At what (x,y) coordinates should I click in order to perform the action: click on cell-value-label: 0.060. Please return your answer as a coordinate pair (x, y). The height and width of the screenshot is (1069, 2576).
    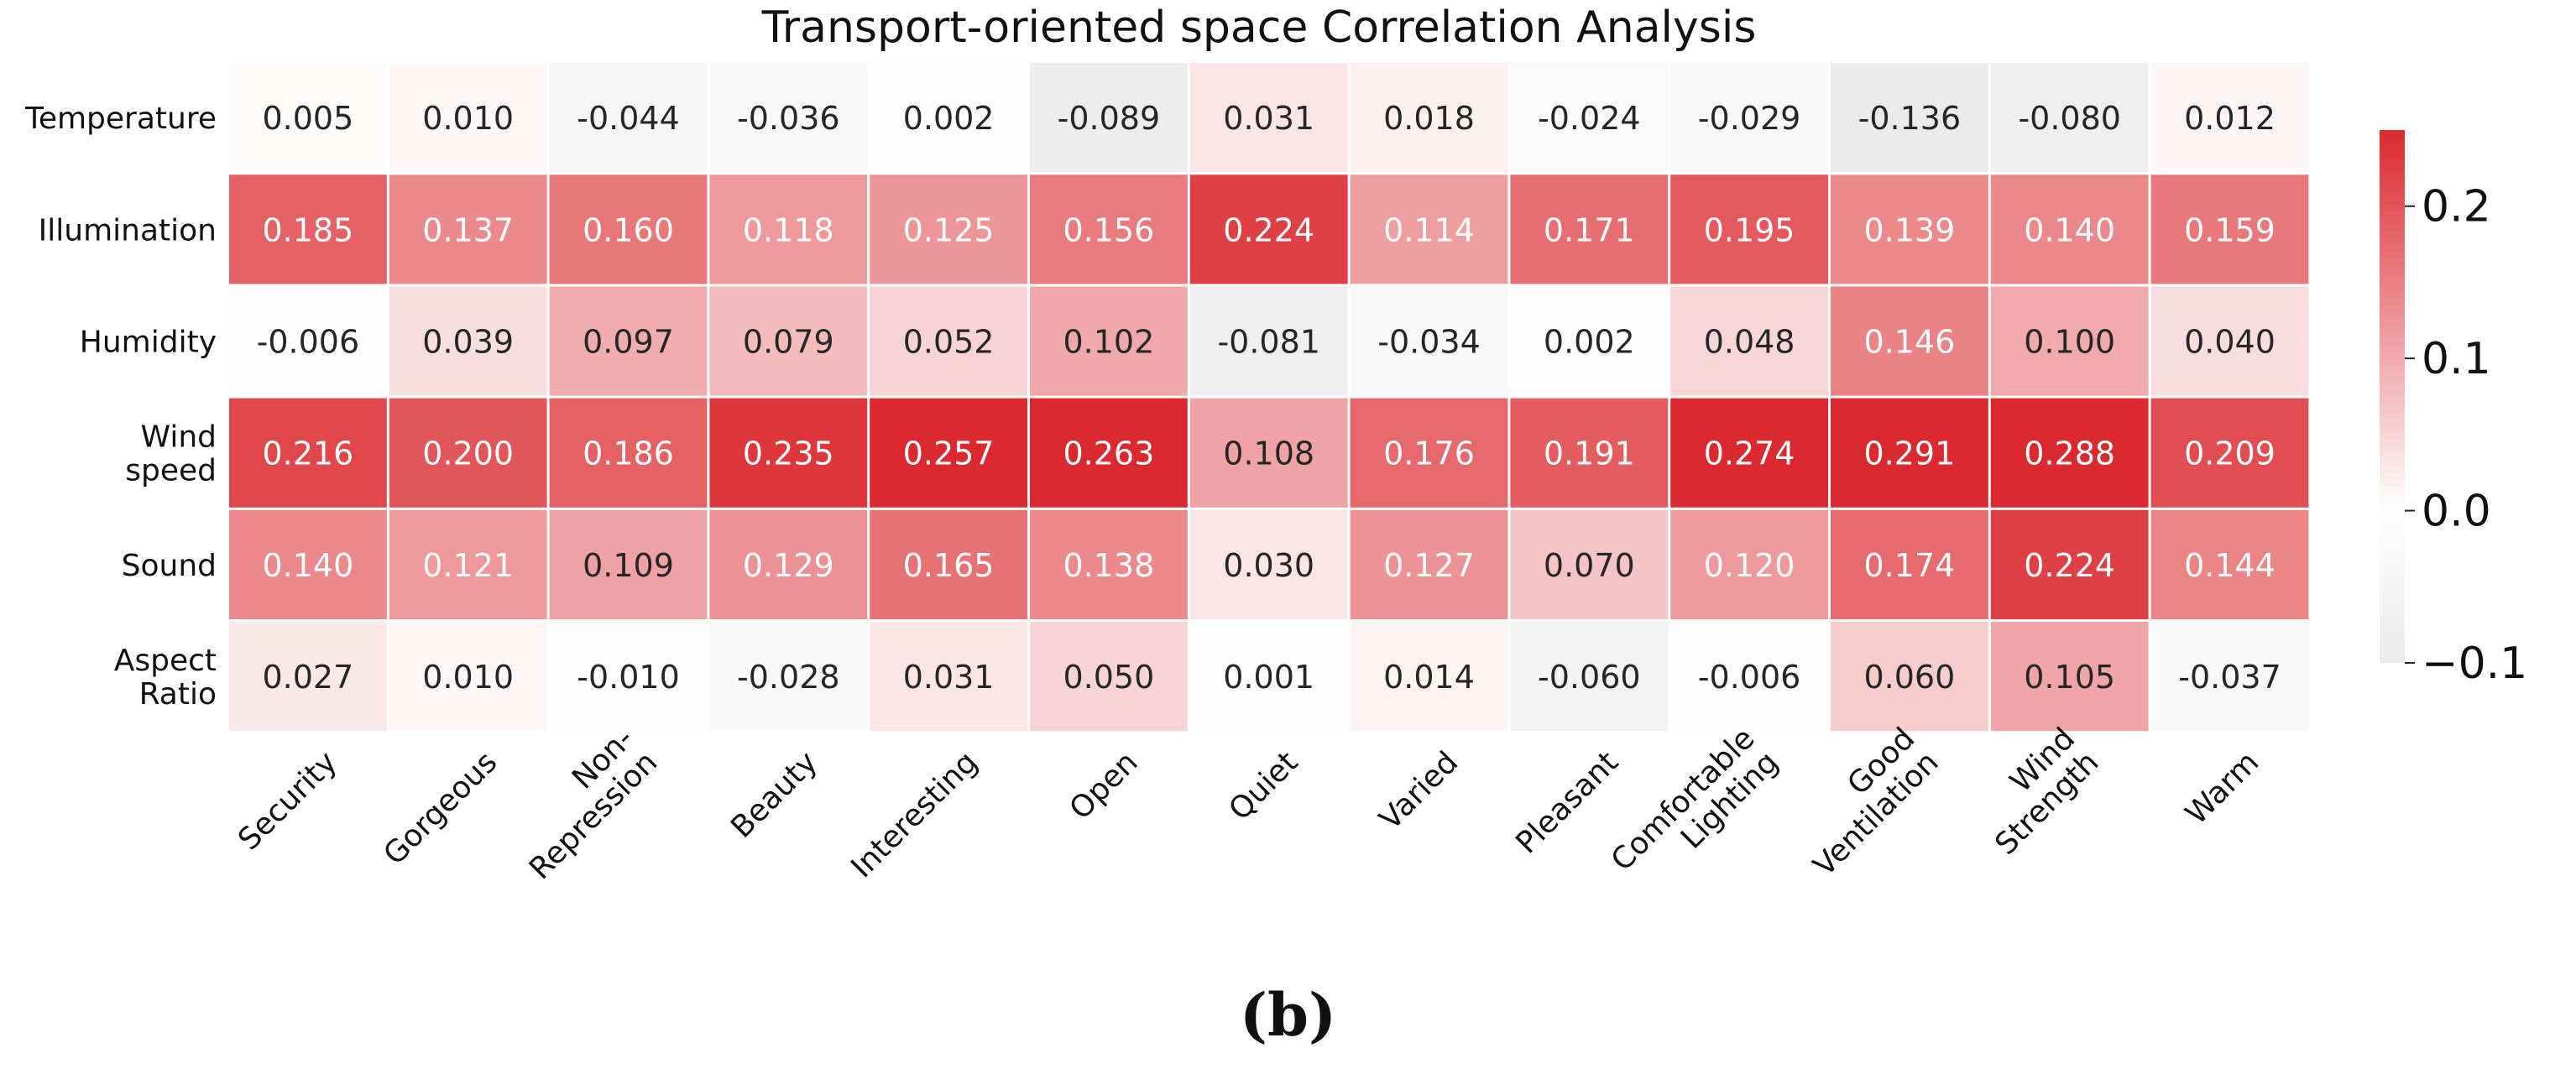
    Looking at the image, I should click on (1910, 677).